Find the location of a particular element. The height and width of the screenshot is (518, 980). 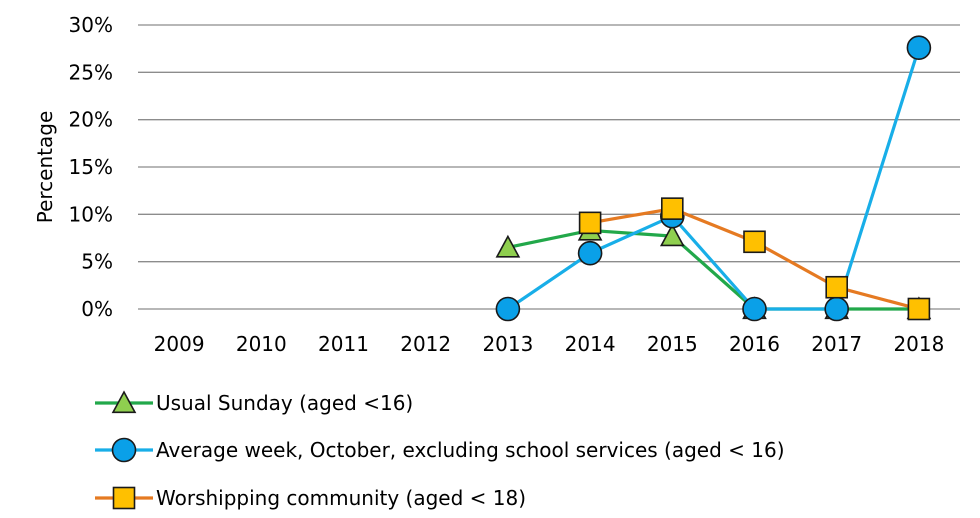

legend-item: Usual Sunday (aged <16) is located at coordinates (254, 402).